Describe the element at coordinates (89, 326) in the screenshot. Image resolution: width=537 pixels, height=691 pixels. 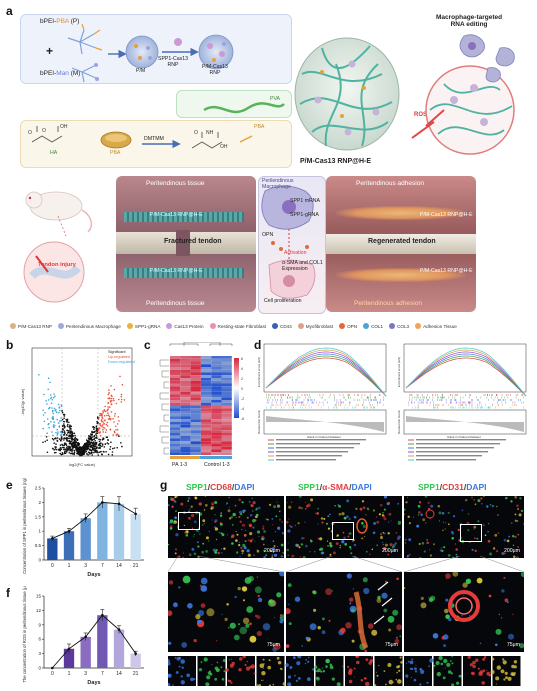
I see `legend-item: Peritendinous Macrophage` at that location.